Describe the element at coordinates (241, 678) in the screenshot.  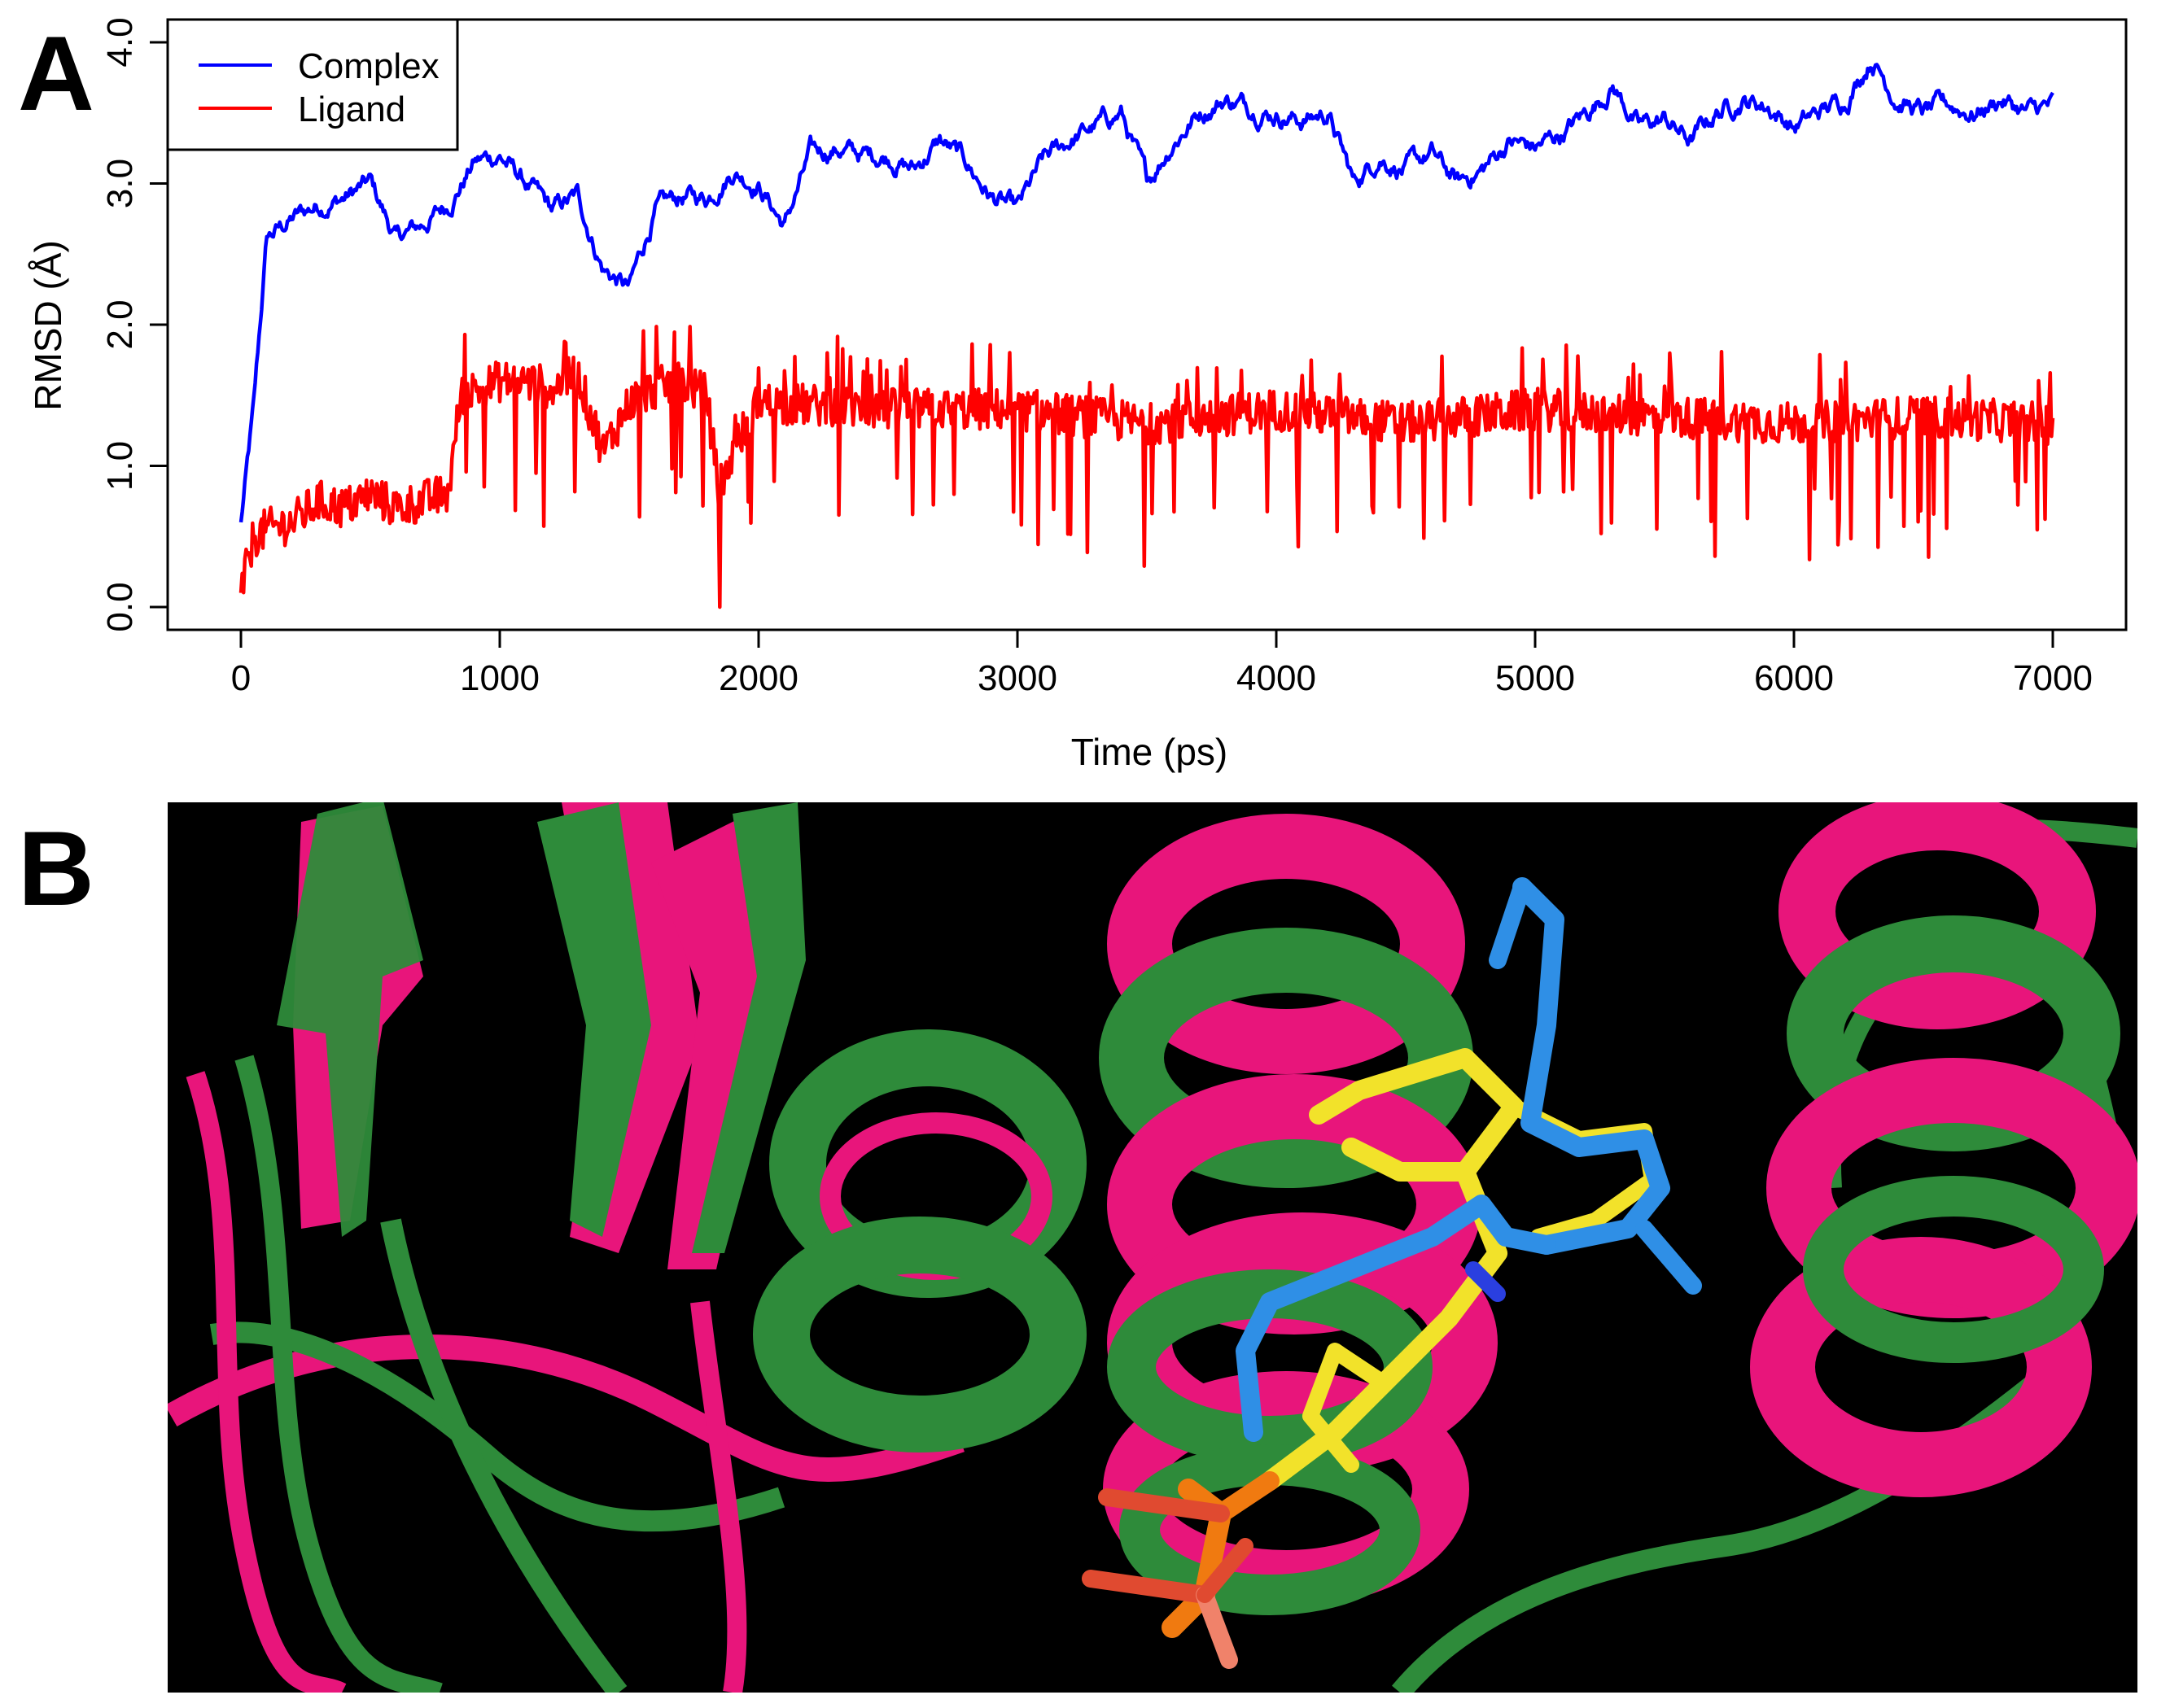
I see `x-tick-label-0: 0` at that location.